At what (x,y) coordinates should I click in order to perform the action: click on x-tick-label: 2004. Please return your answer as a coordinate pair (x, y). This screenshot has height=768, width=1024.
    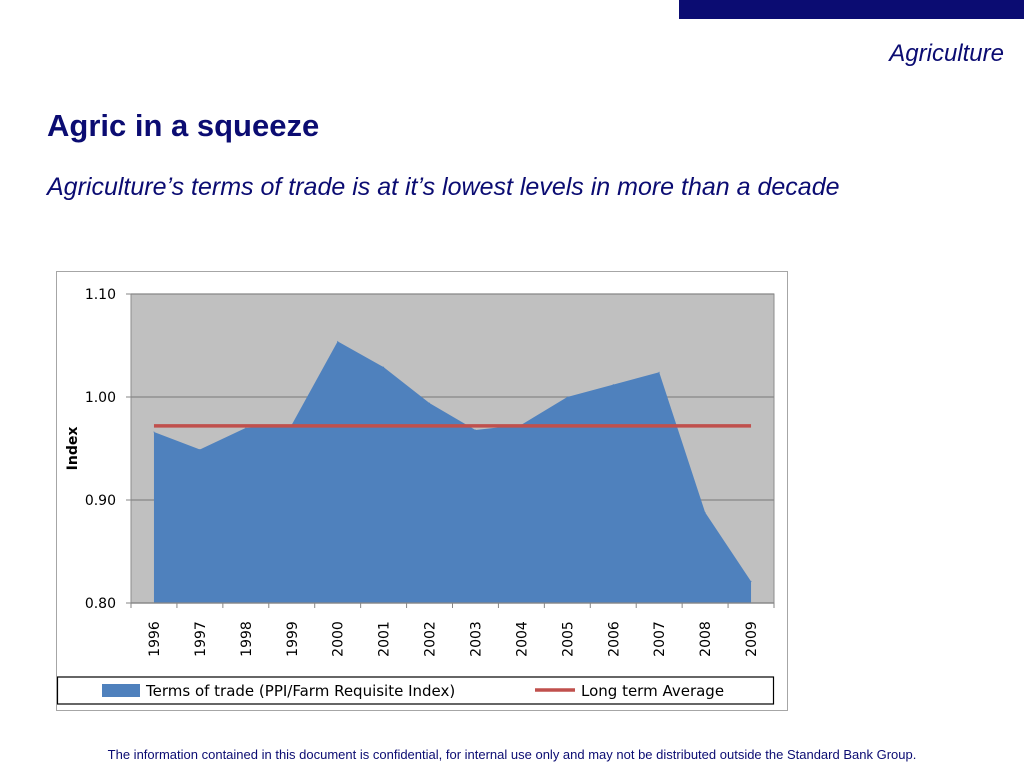
    Looking at the image, I should click on (522, 639).